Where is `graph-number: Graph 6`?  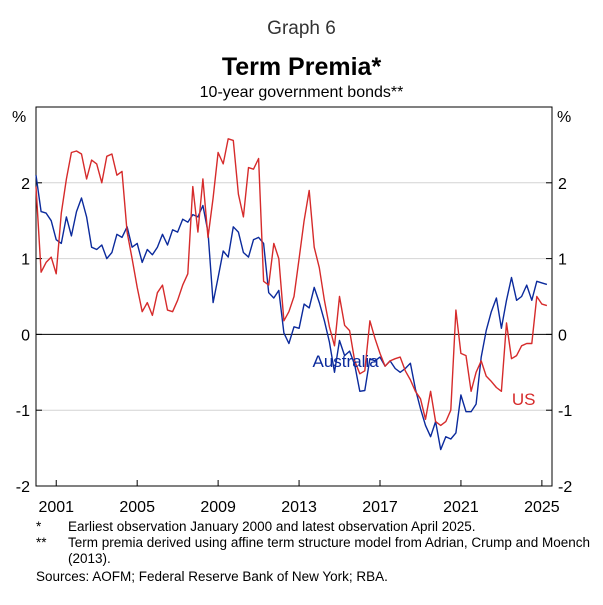 graph-number: Graph 6 is located at coordinates (301, 28).